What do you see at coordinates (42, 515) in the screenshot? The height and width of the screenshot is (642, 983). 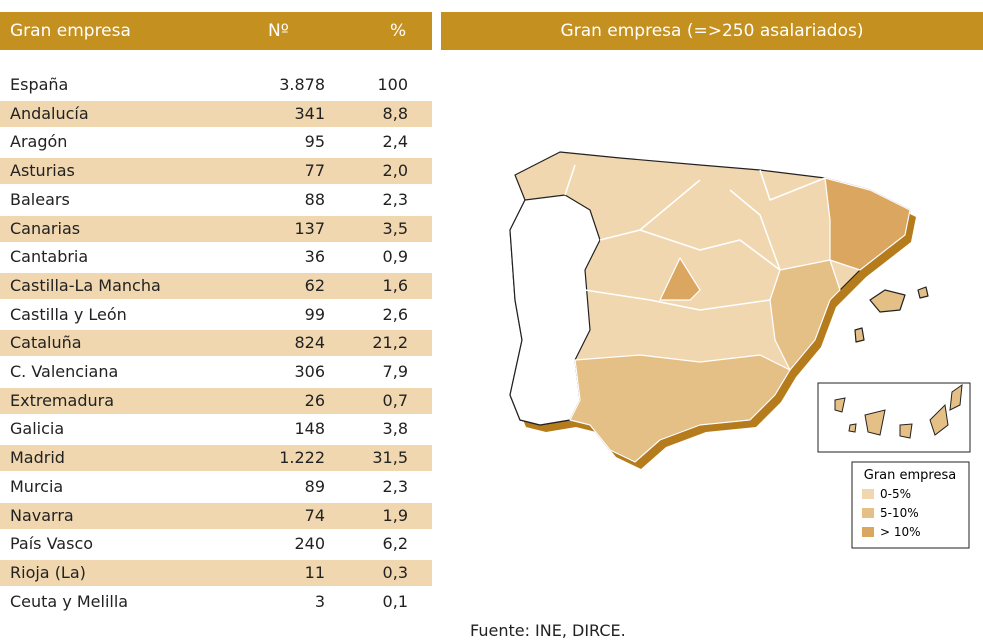 I see `cell-name: Navarra` at bounding box center [42, 515].